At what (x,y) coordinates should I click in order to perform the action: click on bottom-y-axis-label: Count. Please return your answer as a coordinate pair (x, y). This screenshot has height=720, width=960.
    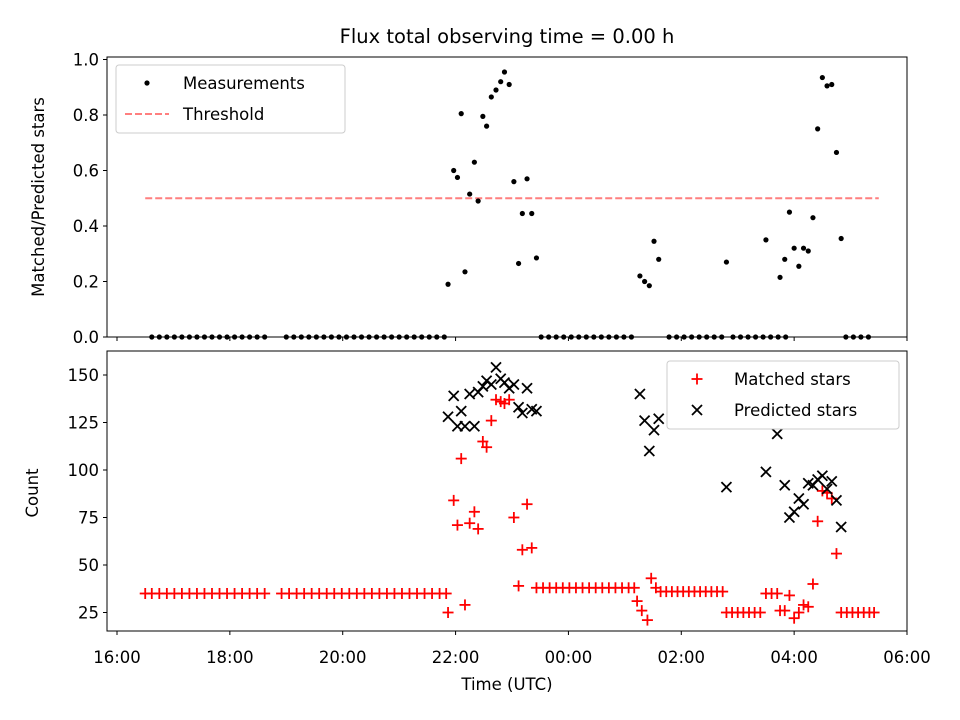
    Looking at the image, I should click on (32, 493).